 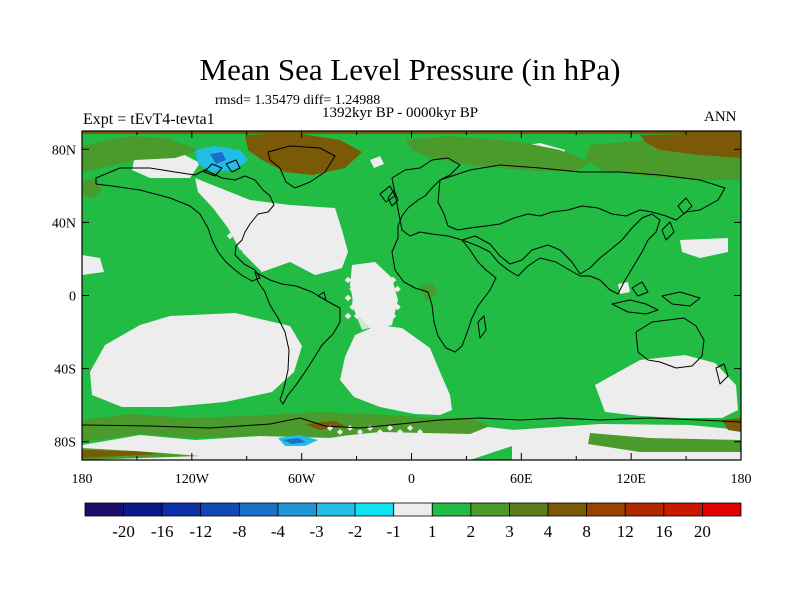 What do you see at coordinates (200, 531) in the screenshot?
I see `colorbar-label: -12` at bounding box center [200, 531].